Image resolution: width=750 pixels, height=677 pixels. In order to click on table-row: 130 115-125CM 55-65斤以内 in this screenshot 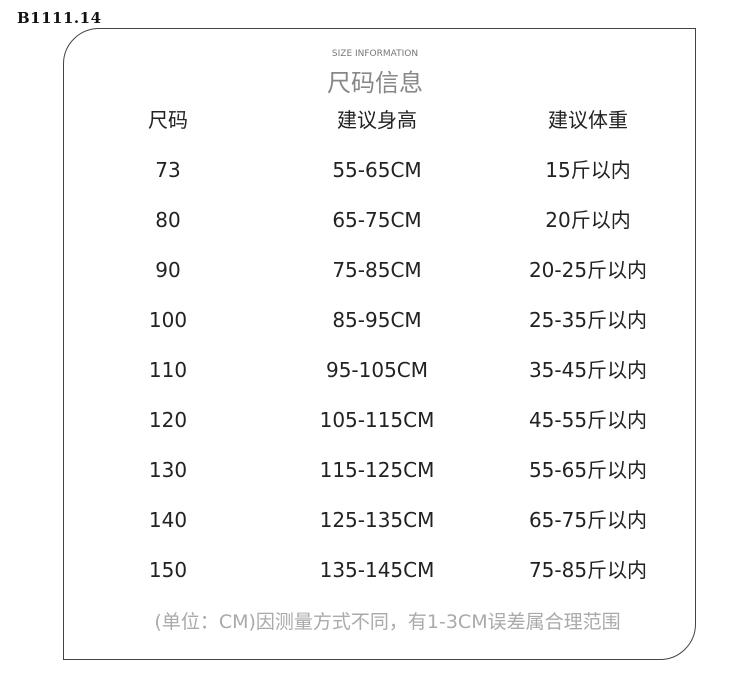, I will do `click(375, 470)`.